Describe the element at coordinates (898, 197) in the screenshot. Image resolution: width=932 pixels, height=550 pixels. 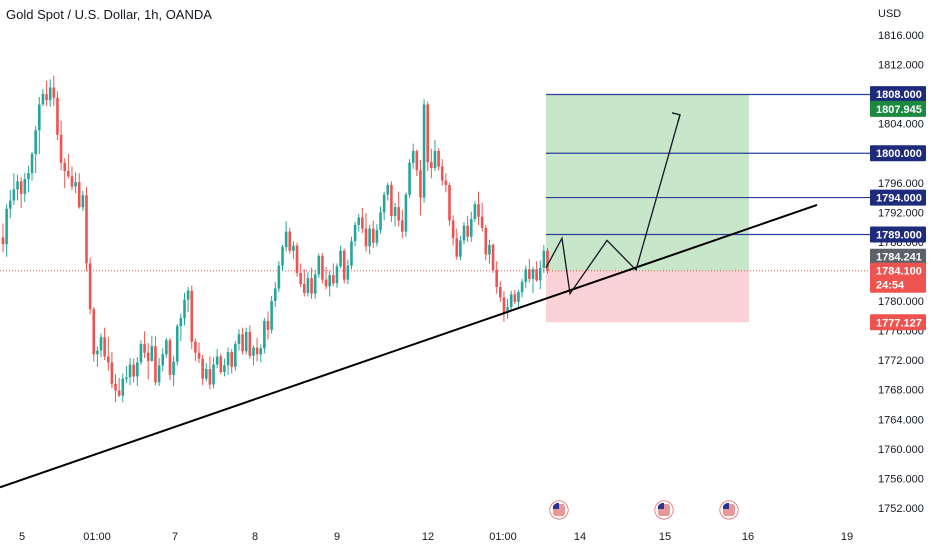
I see `price-tag: 1794.000` at that location.